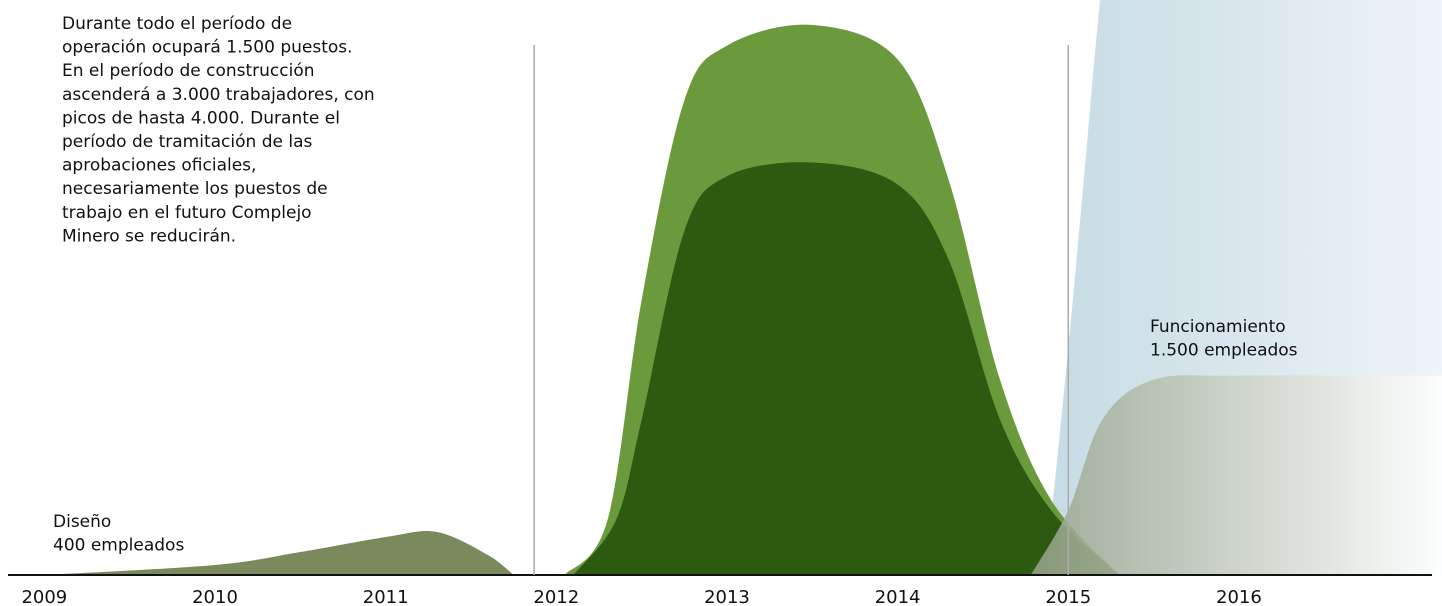 Image resolution: width=1442 pixels, height=606 pixels. Describe the element at coordinates (195, 189) in the screenshot. I see `annotation: necesariamente los puestos de` at that location.